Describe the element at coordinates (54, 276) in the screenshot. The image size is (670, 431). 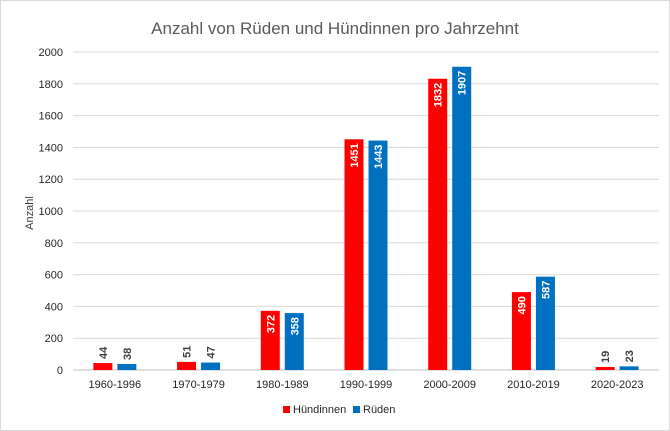
I see `y-tick-label: 600` at that location.